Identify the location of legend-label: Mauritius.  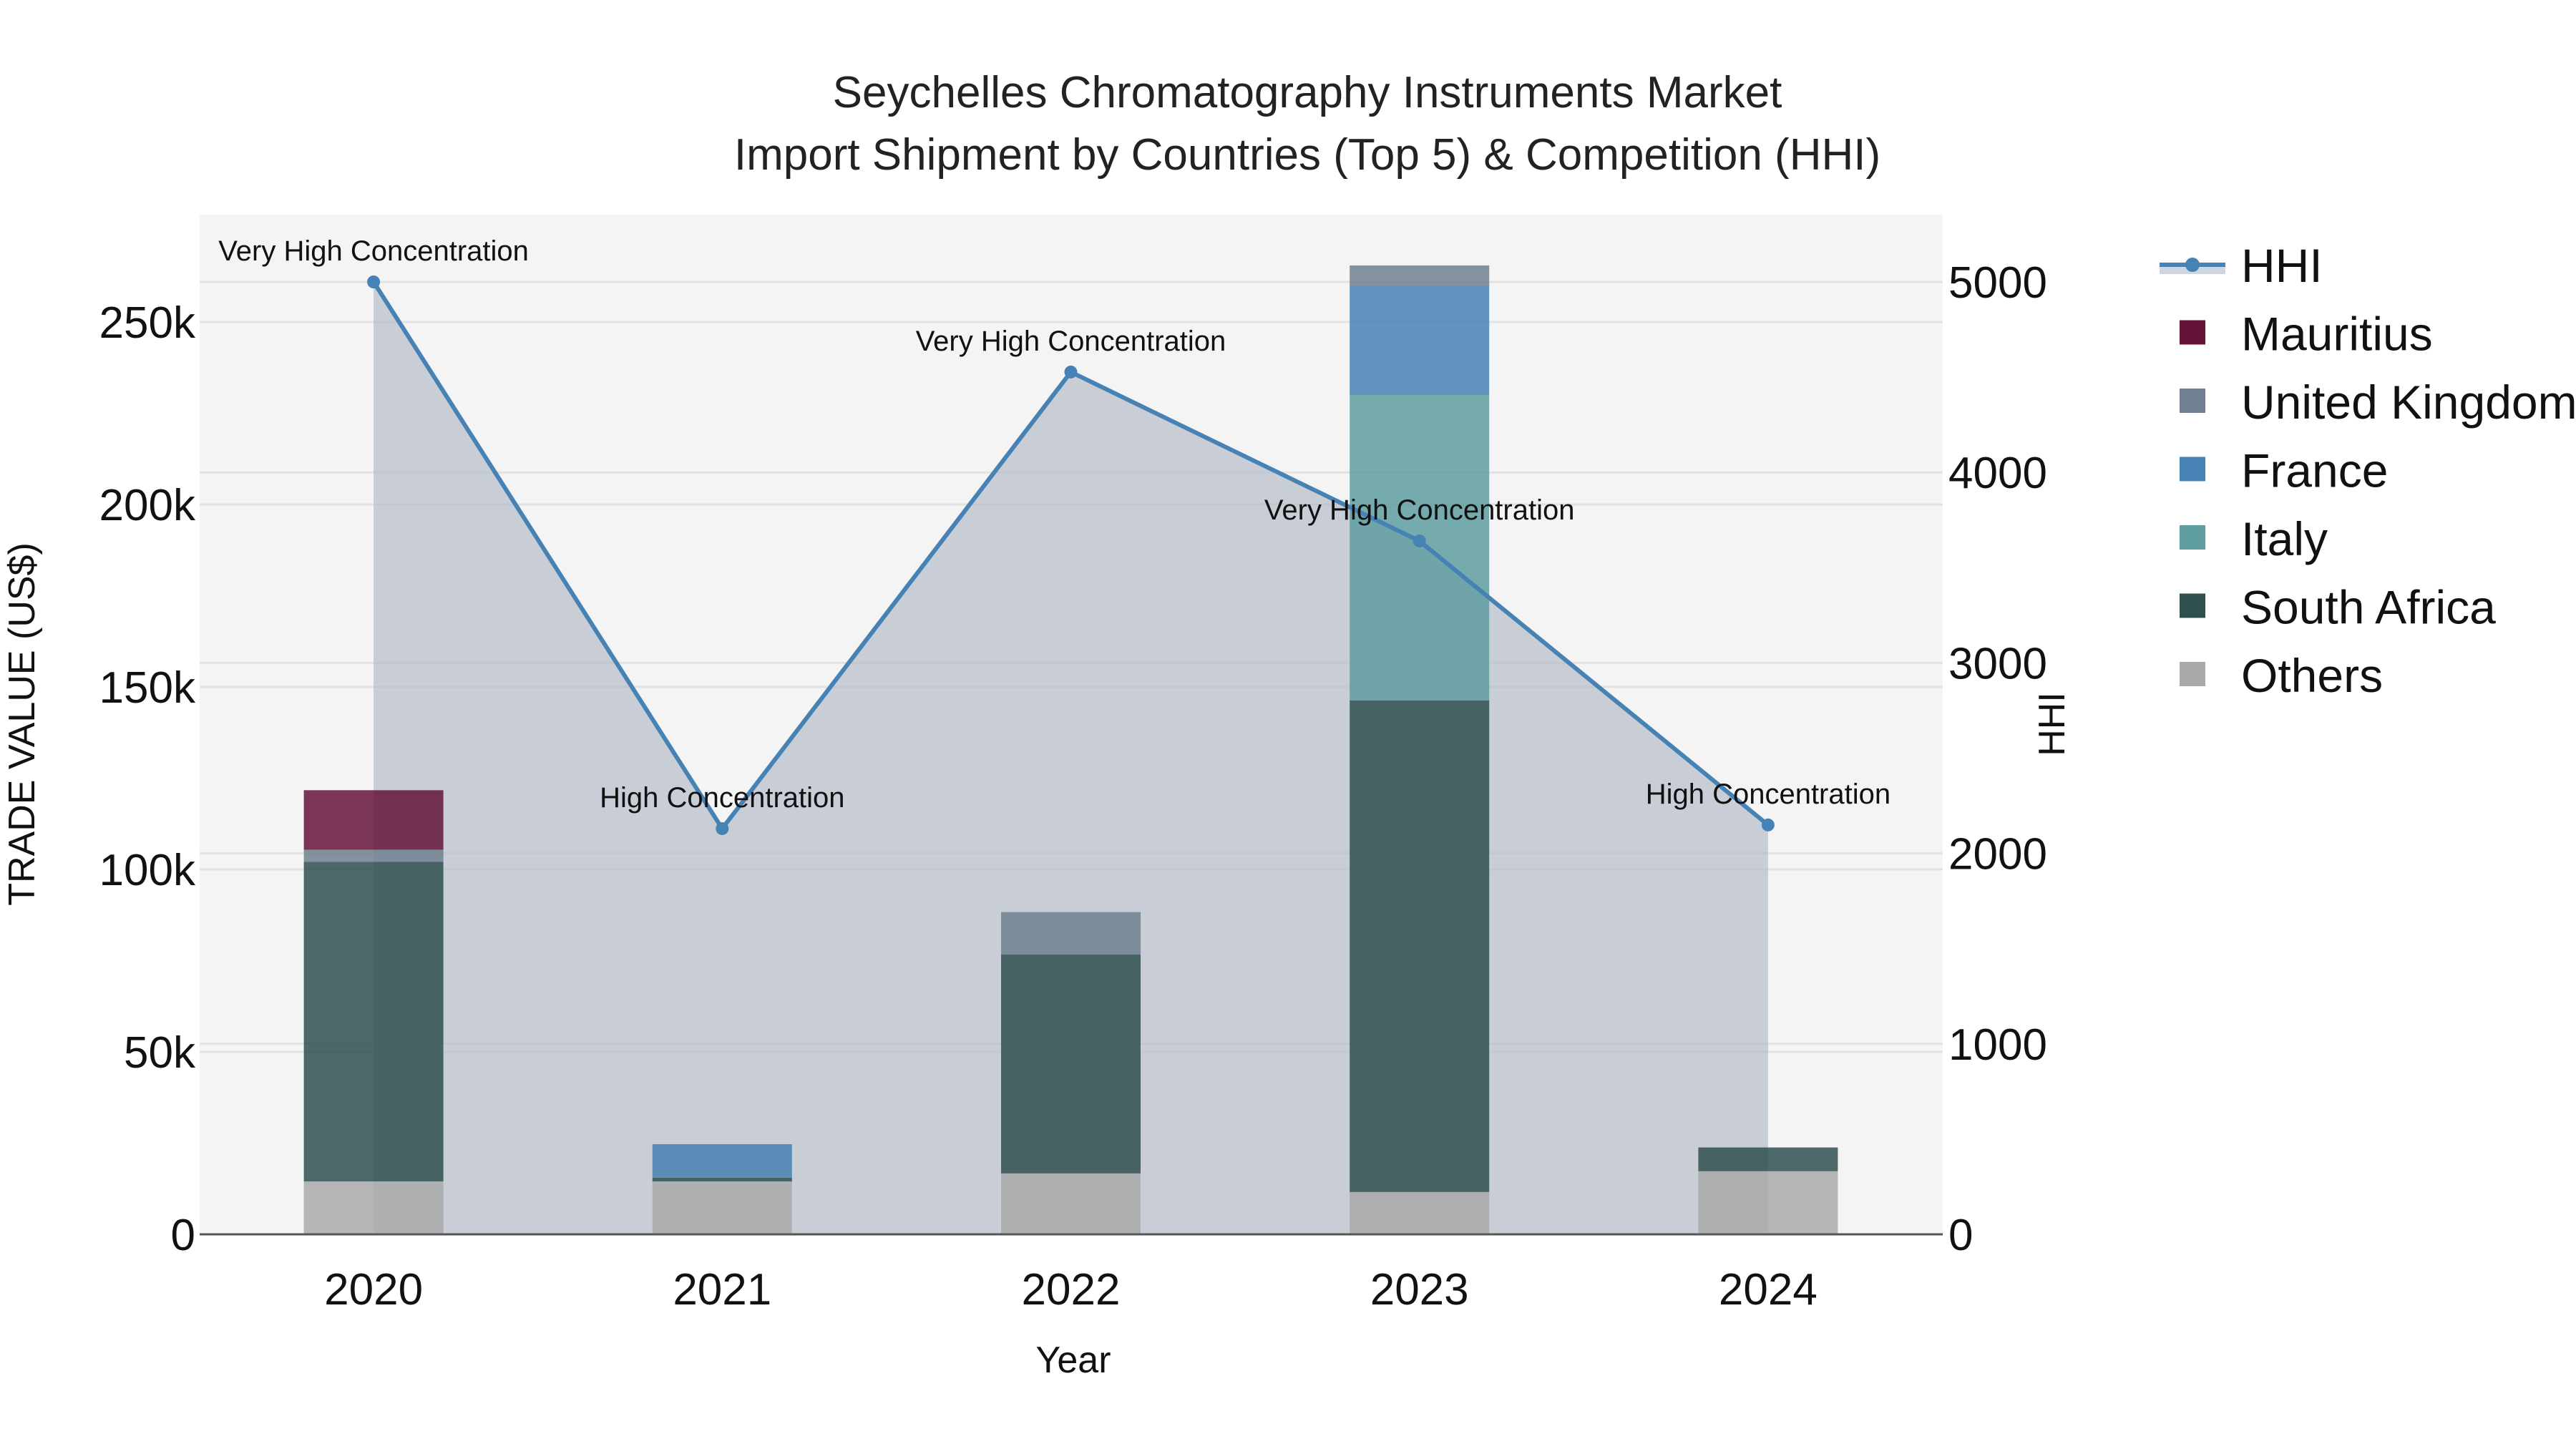
(2337, 334).